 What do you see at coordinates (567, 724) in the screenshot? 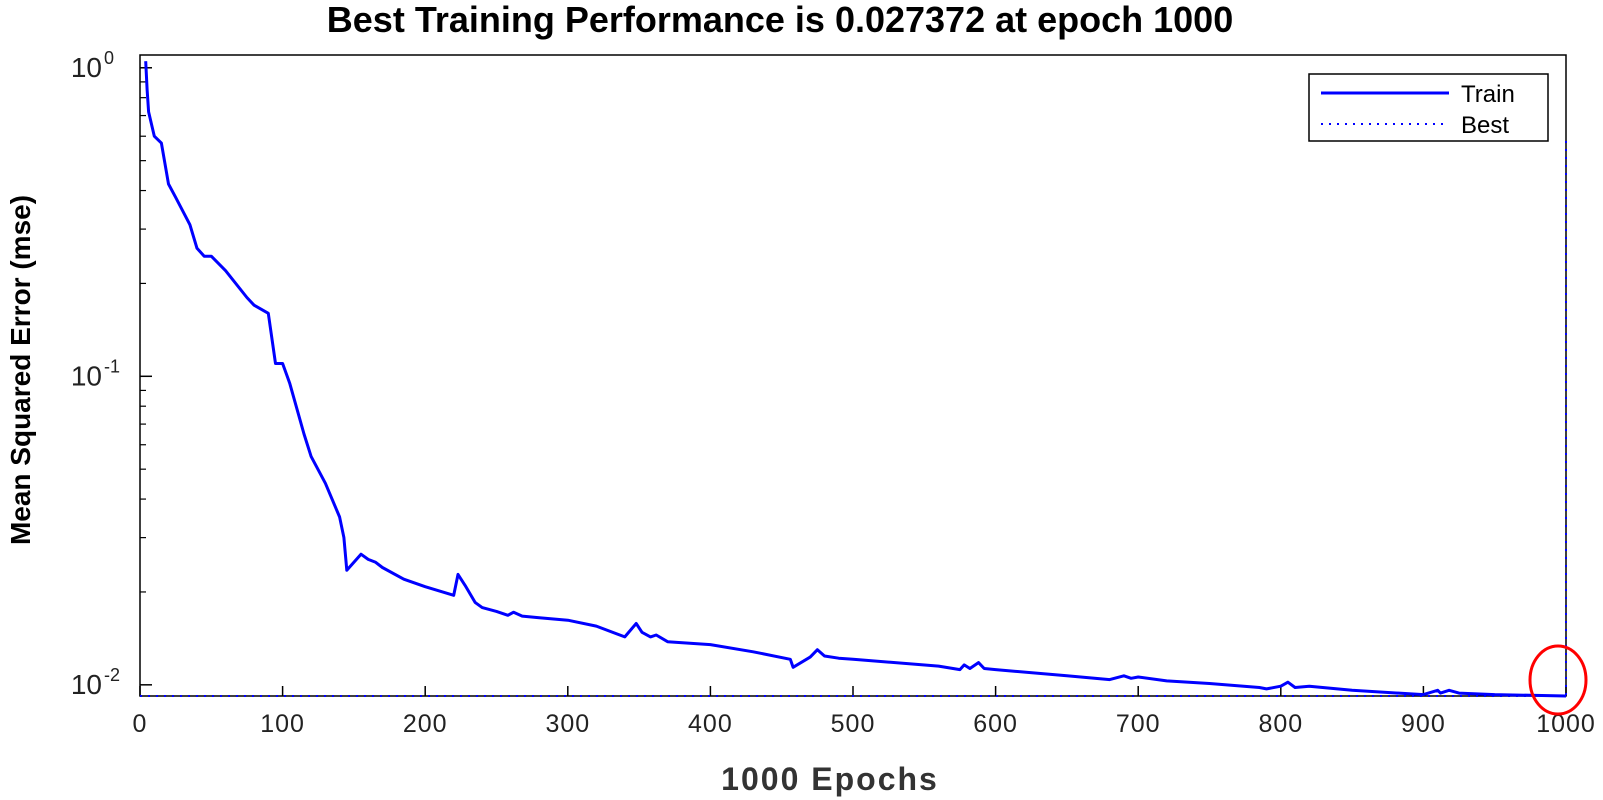
I see `x-tick-label: 300` at bounding box center [567, 724].